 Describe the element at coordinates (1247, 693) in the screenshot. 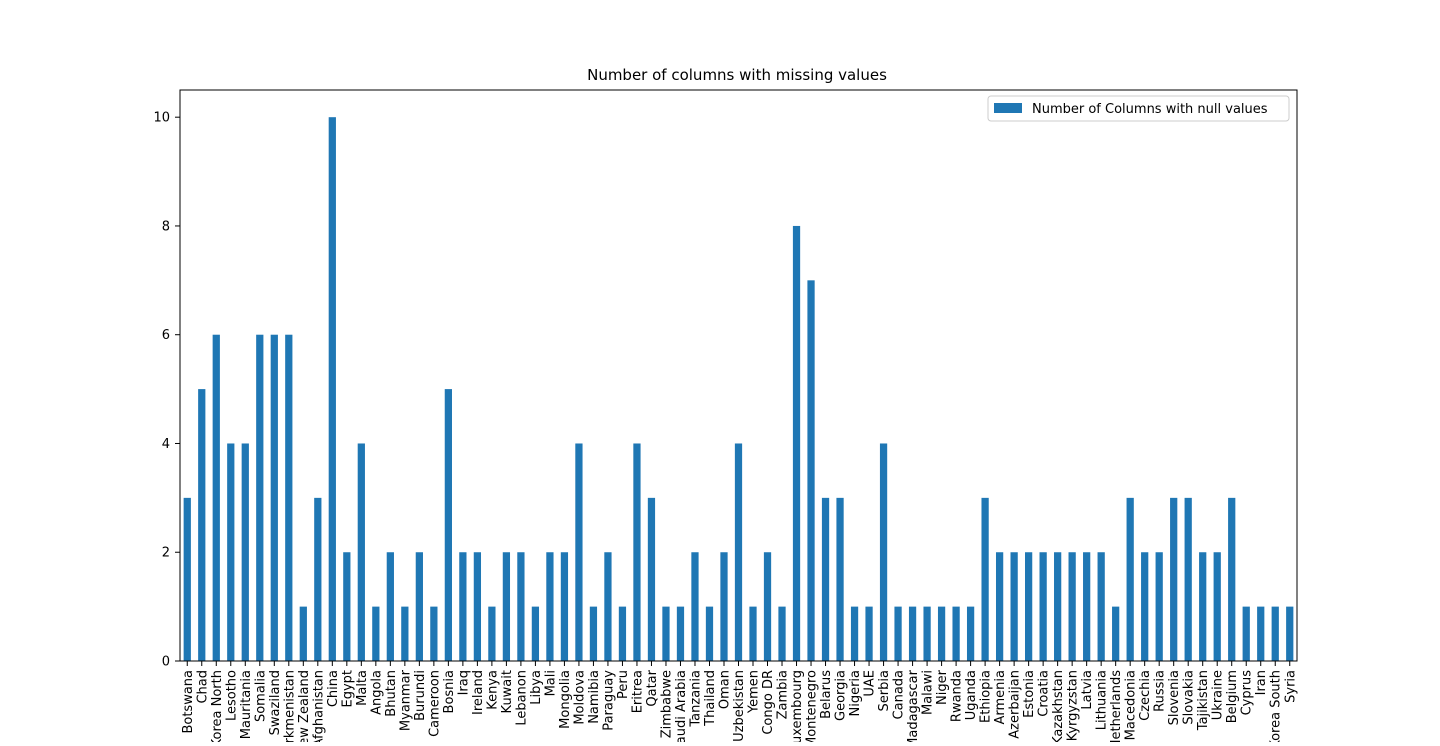

I see `x-tick-label: Cyprus` at that location.